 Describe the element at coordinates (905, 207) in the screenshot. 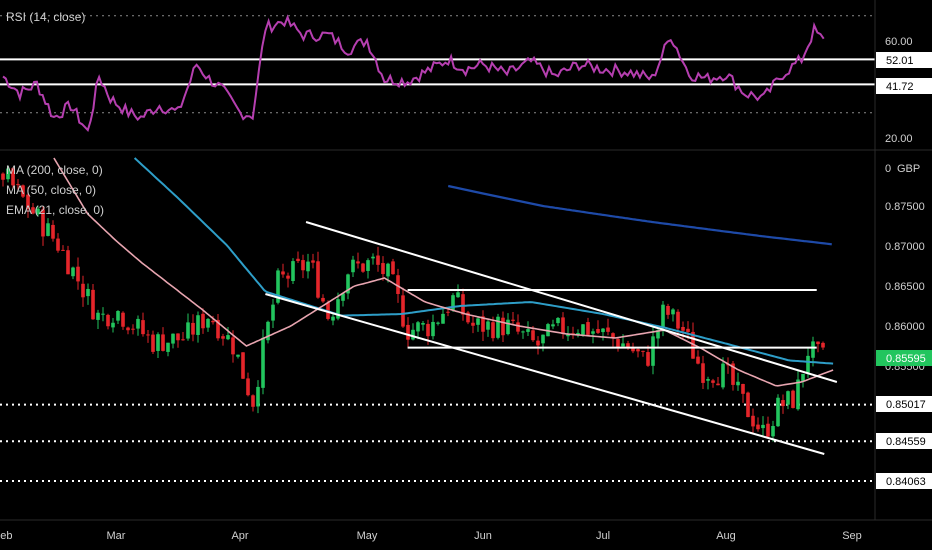

I see `price-tick-0: 0.87500` at that location.